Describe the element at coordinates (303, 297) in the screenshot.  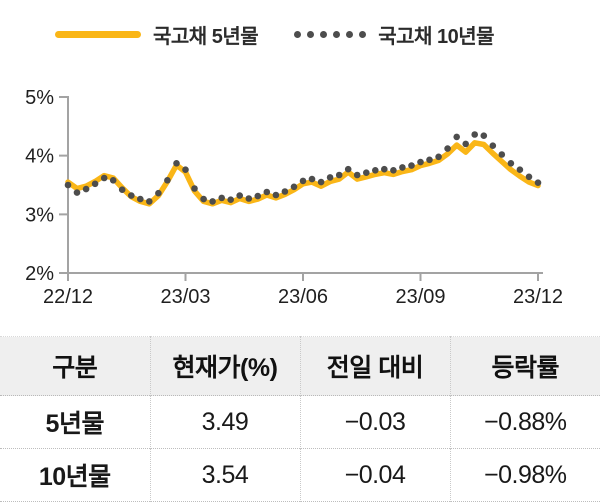
I see `x-axis-label: 23/06` at that location.